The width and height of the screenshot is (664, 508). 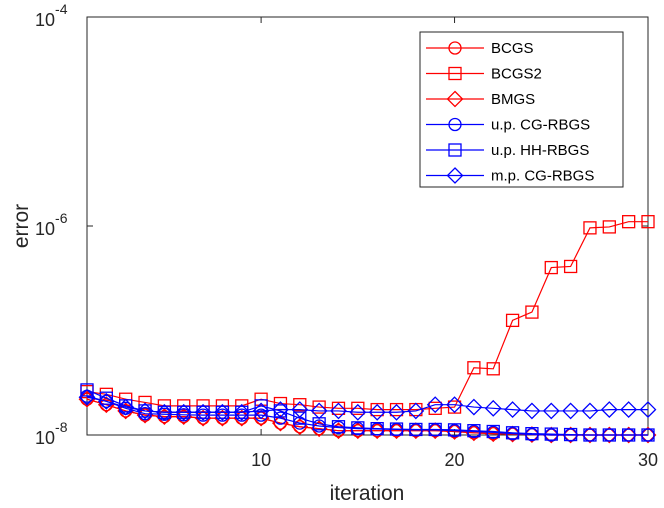 I want to click on legend-box, so click(x=521, y=109).